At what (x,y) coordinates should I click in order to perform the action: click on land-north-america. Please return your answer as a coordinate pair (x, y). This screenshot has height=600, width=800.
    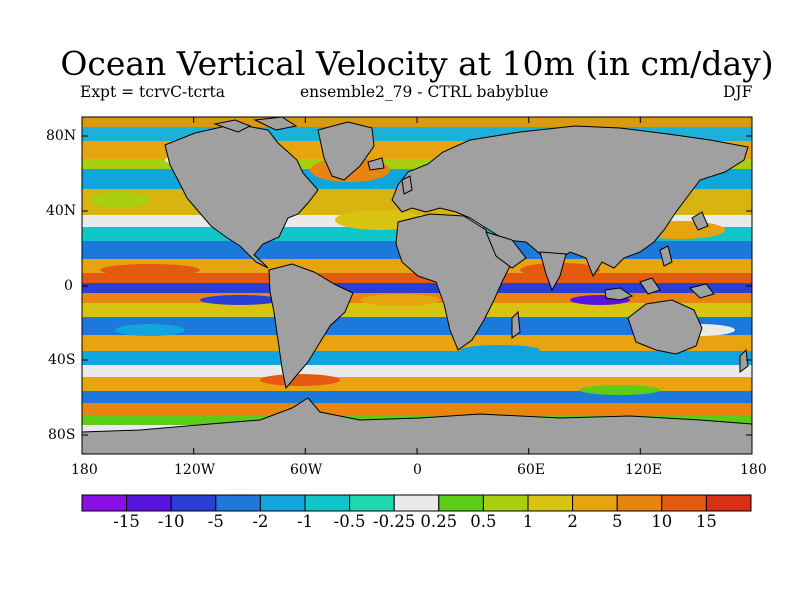
    Looking at the image, I should click on (241, 196).